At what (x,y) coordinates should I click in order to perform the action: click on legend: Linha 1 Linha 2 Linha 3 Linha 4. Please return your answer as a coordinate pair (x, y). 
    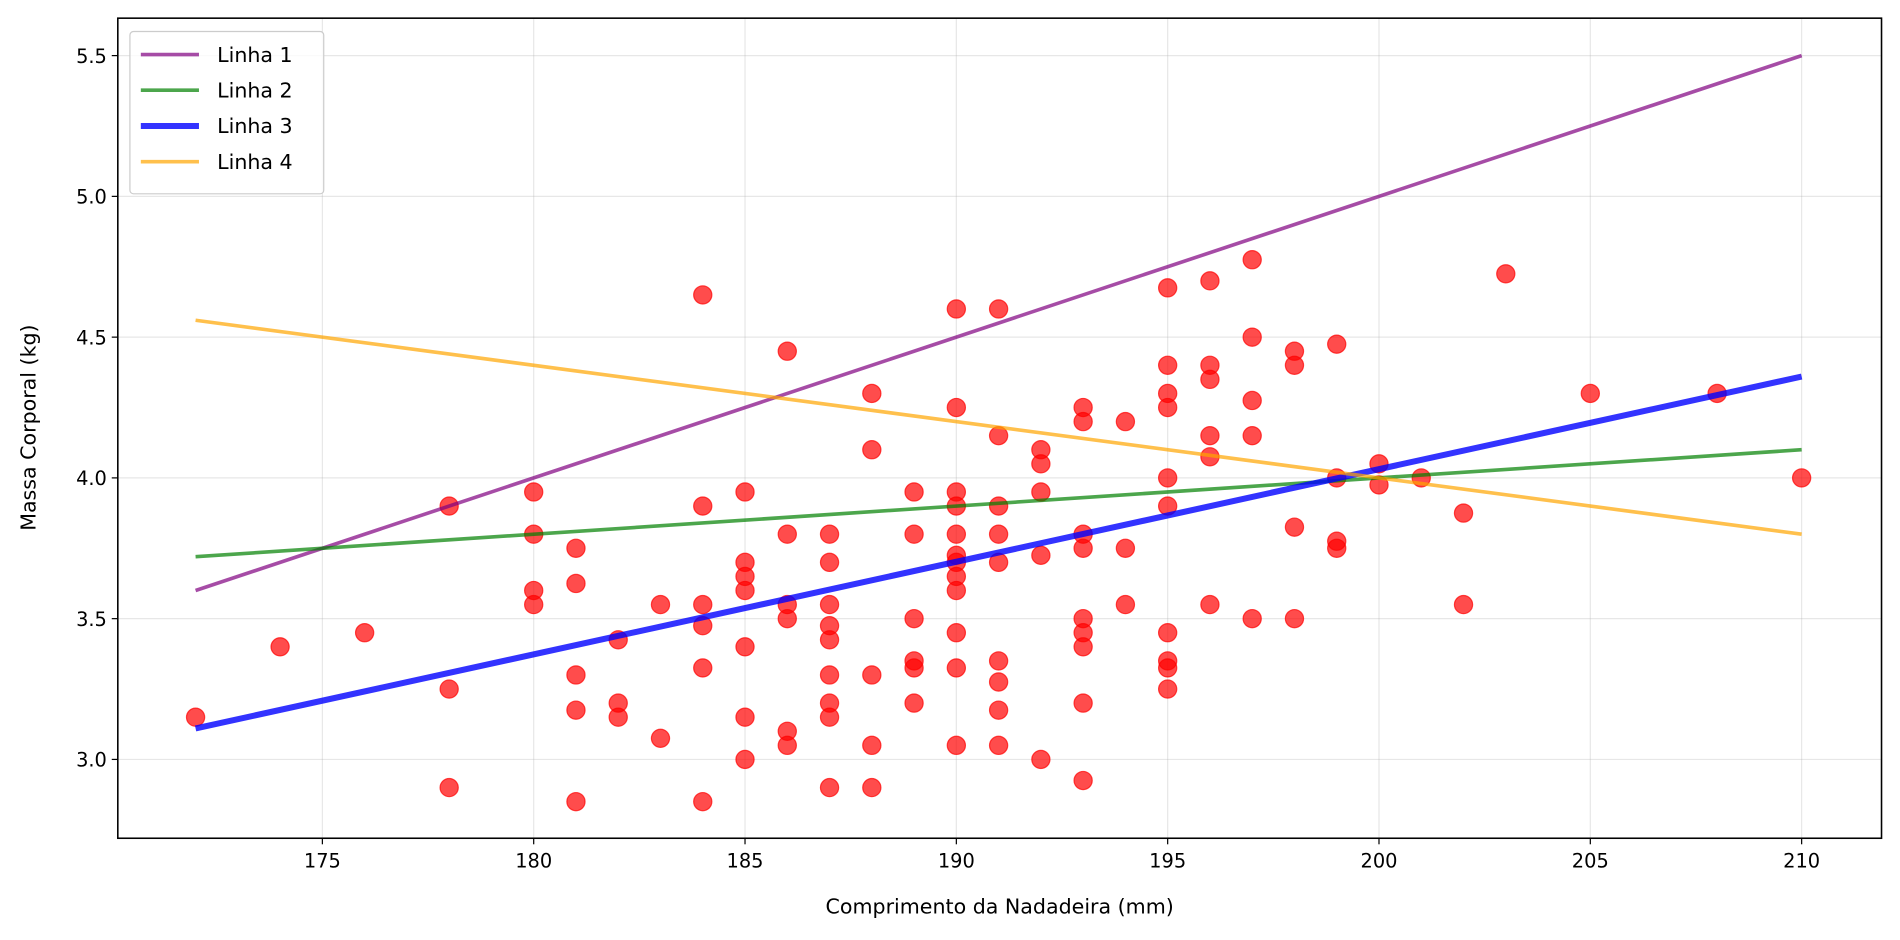
    Looking at the image, I should click on (227, 112).